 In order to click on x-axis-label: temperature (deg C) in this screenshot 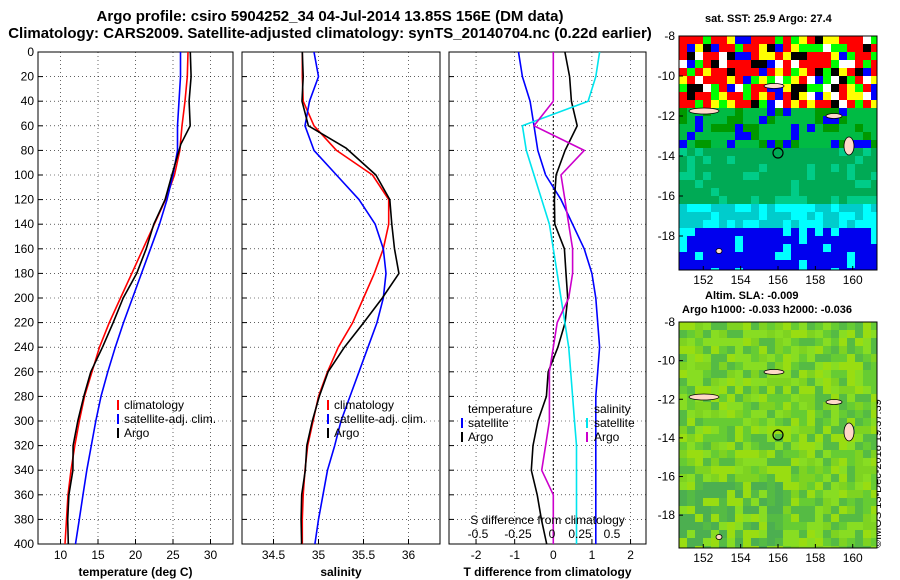, I will do `click(135, 572)`.